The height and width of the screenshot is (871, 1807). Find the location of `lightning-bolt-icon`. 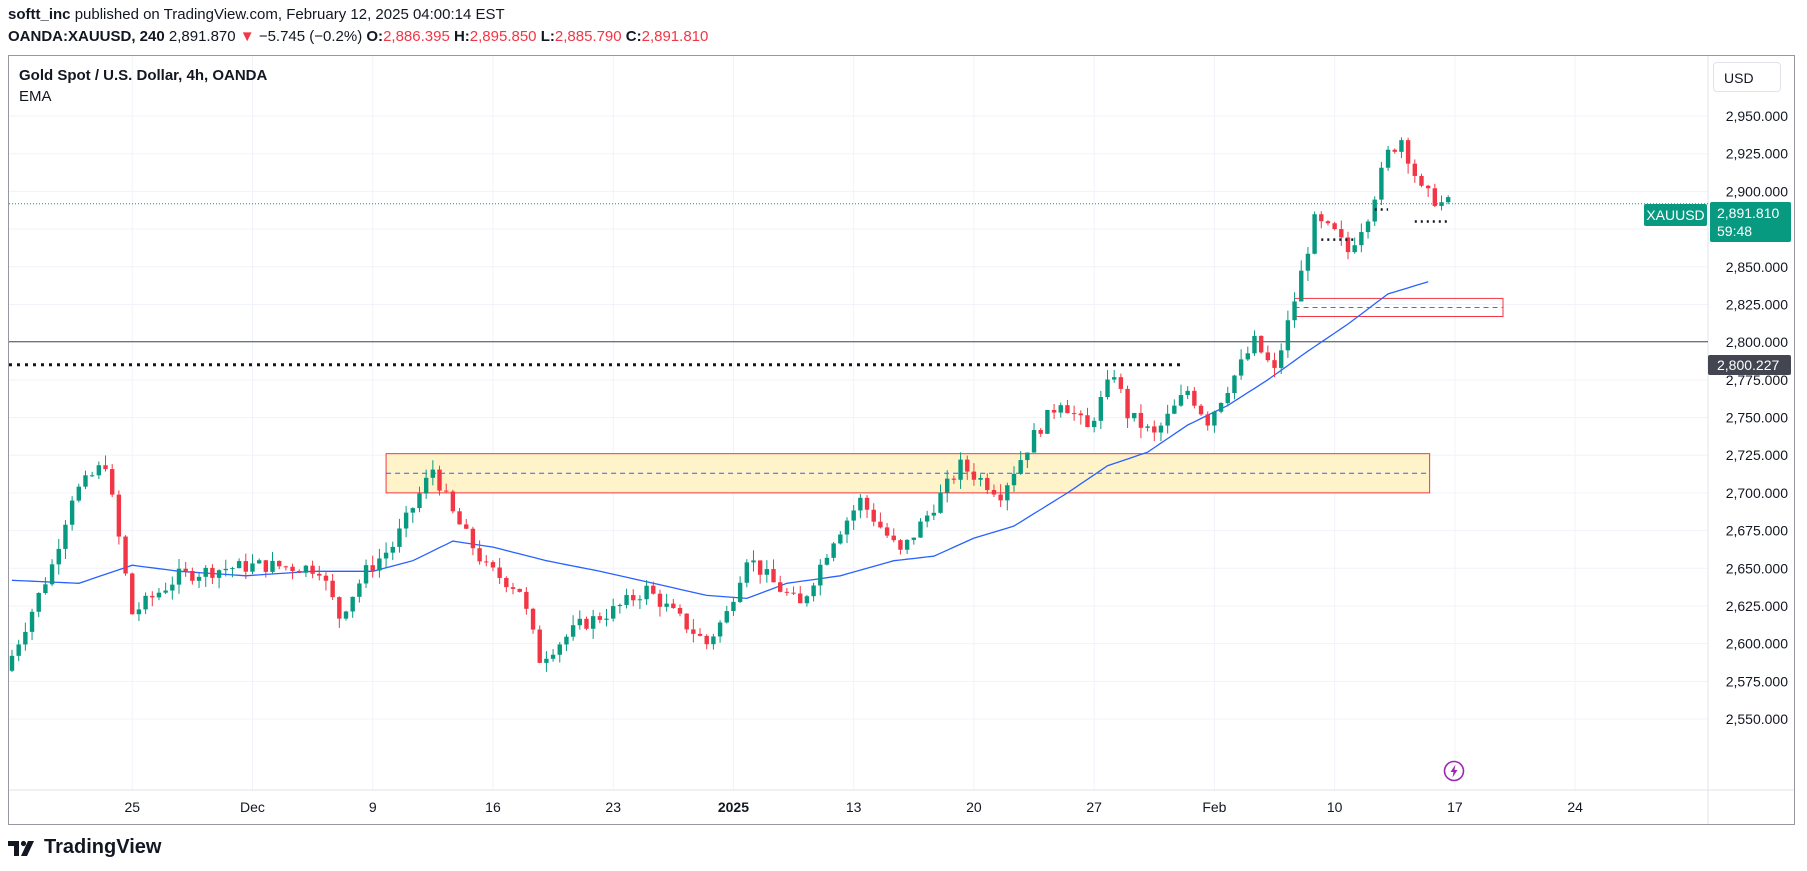

lightning-bolt-icon is located at coordinates (1454, 771).